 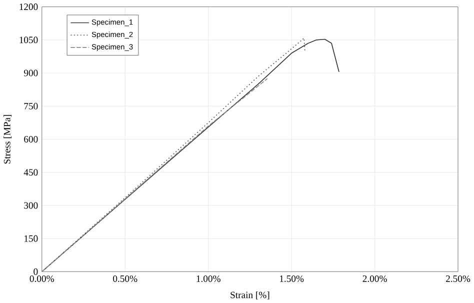 I want to click on x-tick-label: 0.00%, so click(x=42, y=278).